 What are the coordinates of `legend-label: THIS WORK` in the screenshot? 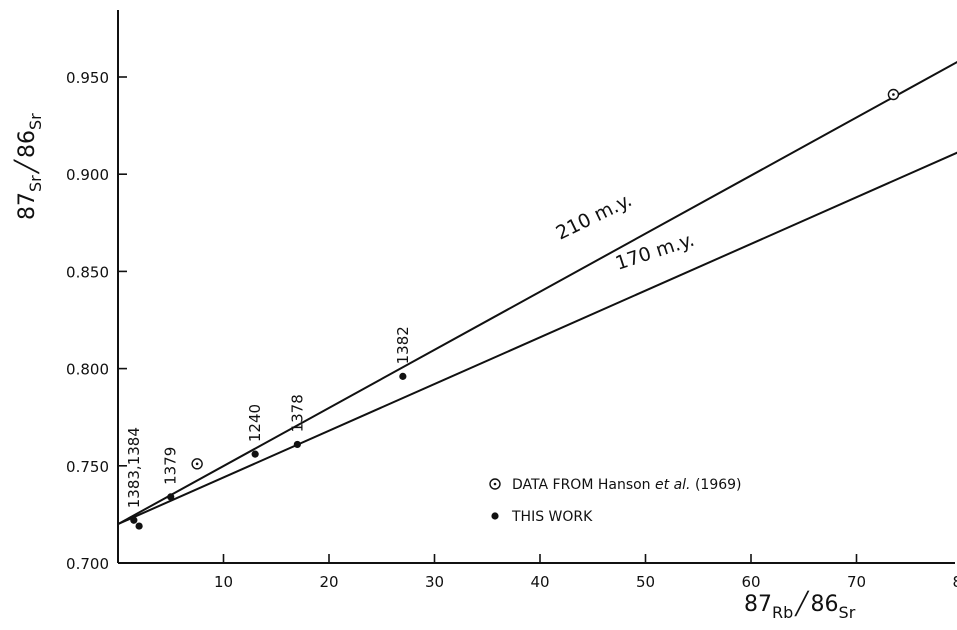 It's located at (552, 517).